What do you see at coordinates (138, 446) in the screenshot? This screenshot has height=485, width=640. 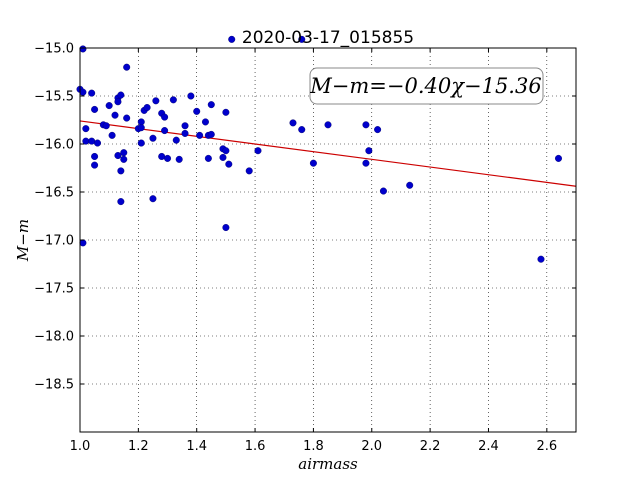 I see `x-tick-label: 1.2` at bounding box center [138, 446].